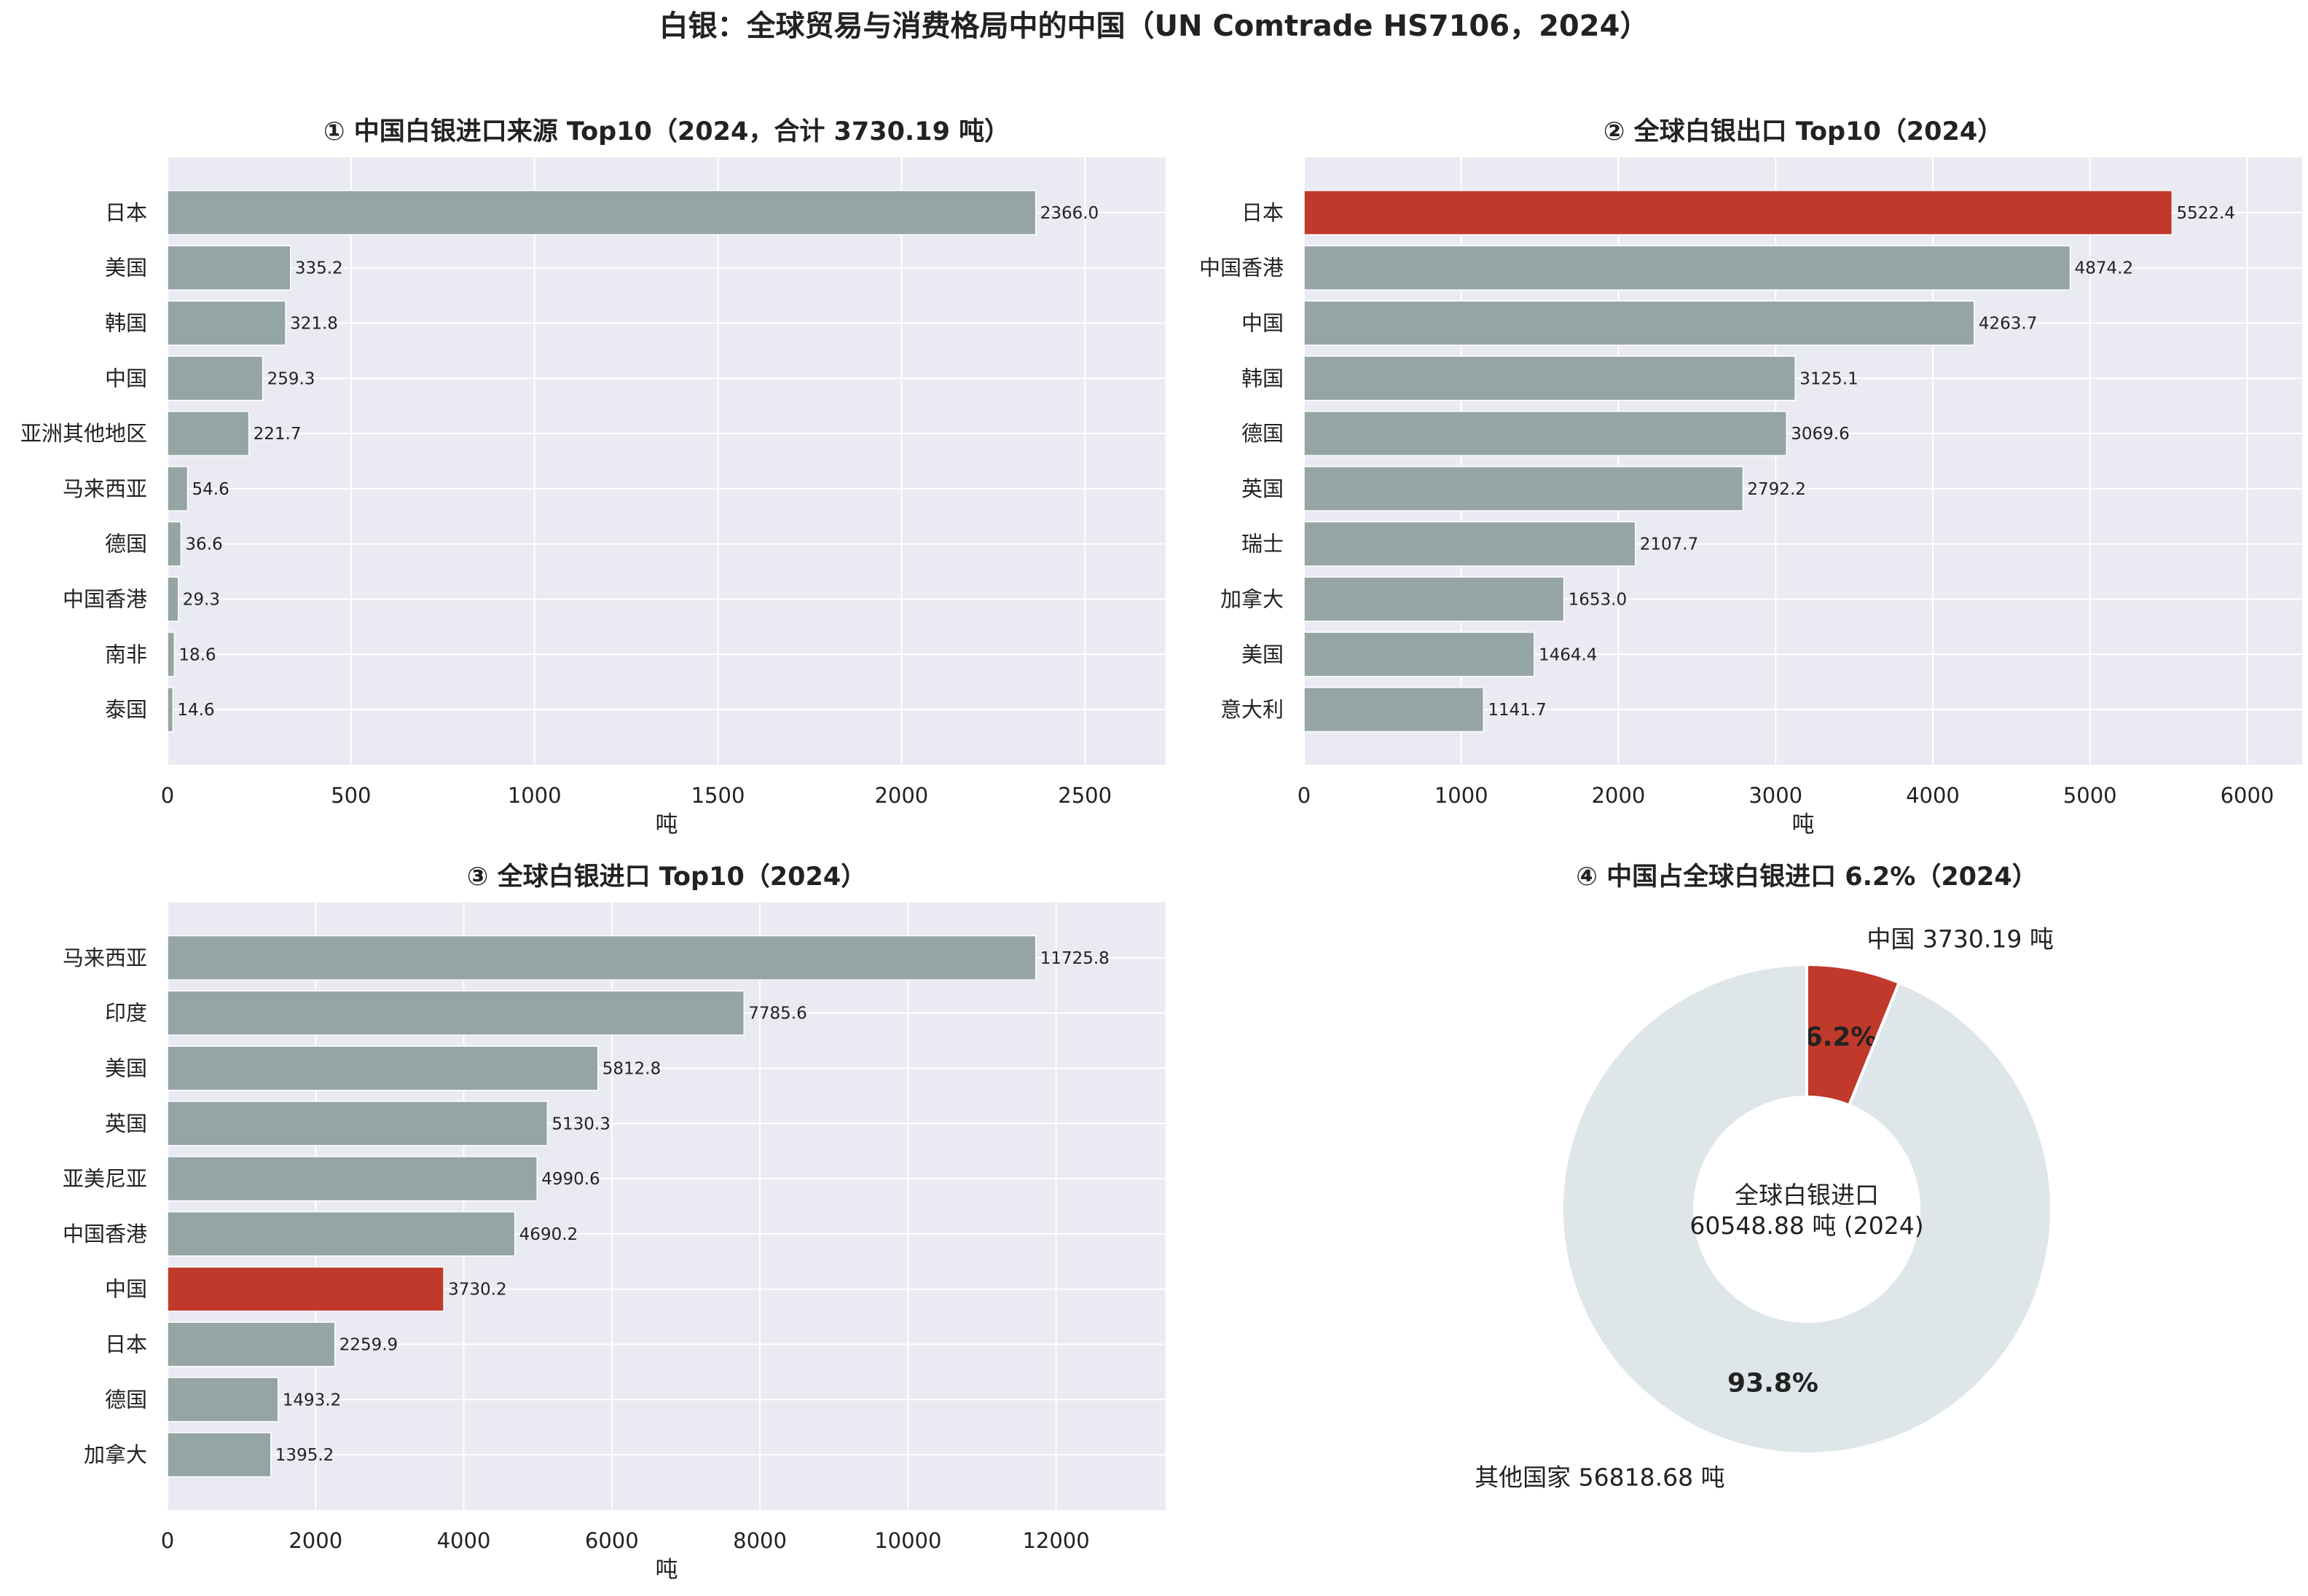 This screenshot has width=2308, height=1596. Describe the element at coordinates (1775, 795) in the screenshot. I see `x-tick-label: 3000` at that location.